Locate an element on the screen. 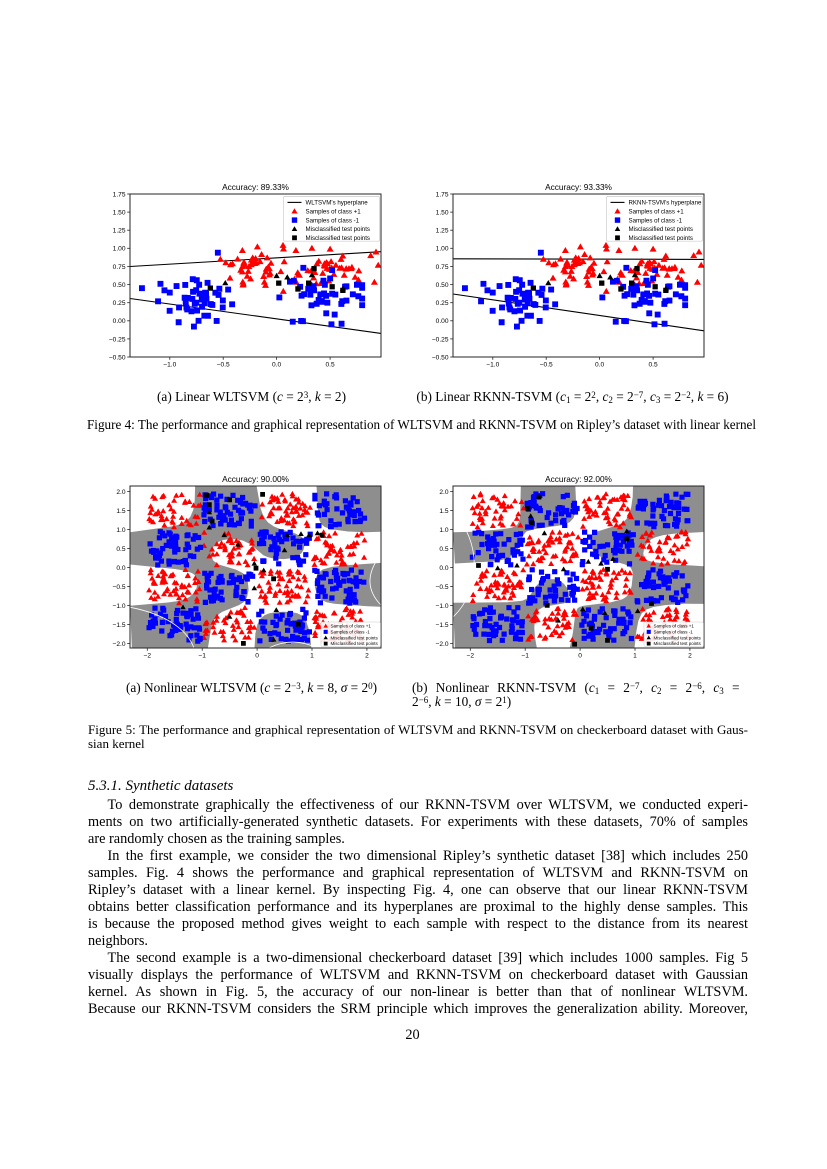 Image resolution: width=827 pixels, height=1169 pixels. svg-text: WLTSVM’s hyperplane is located at coordinates (337, 203).